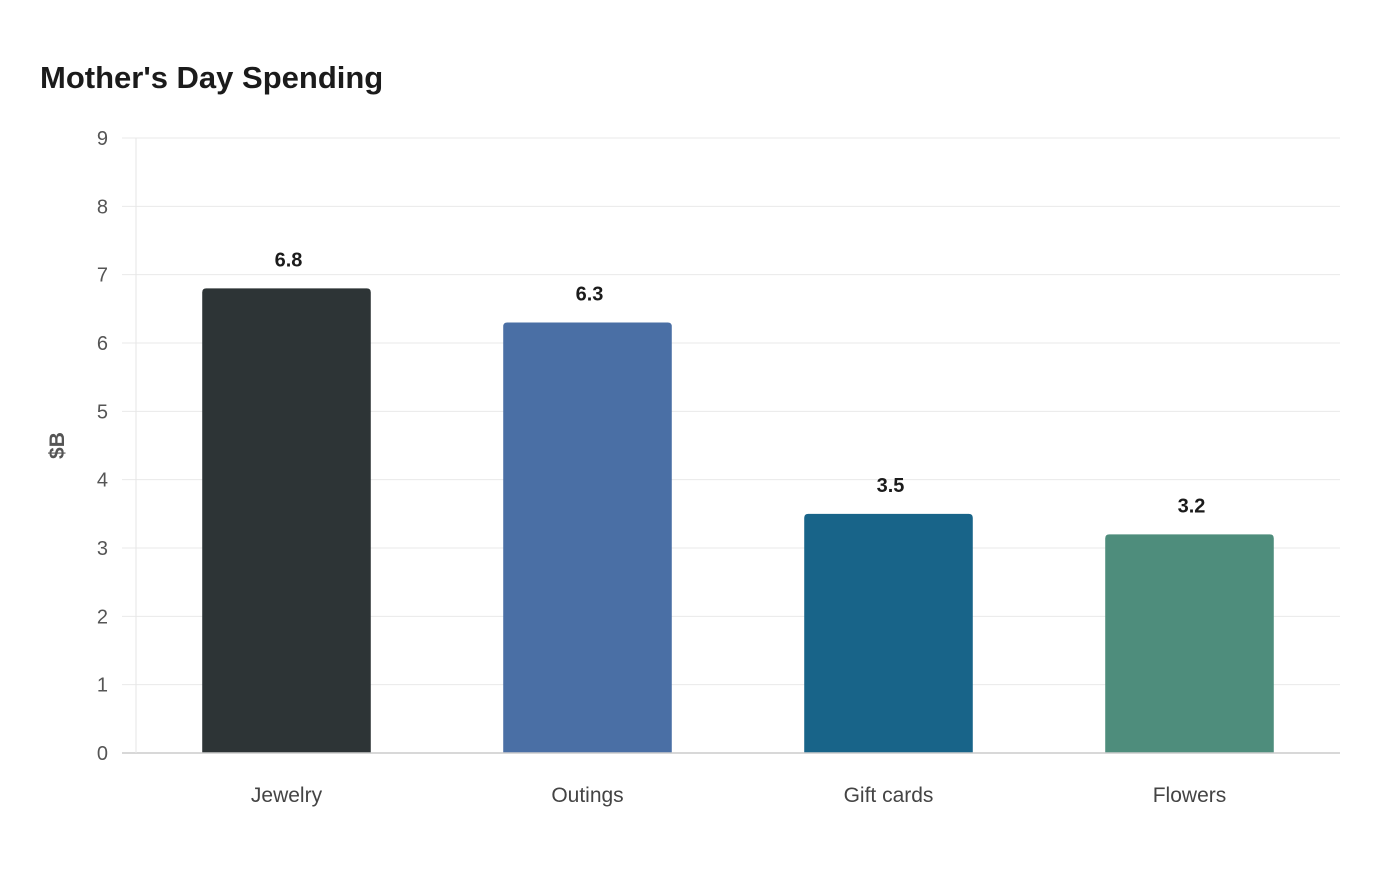  What do you see at coordinates (102, 617) in the screenshot?
I see `y-tick-label: 2` at bounding box center [102, 617].